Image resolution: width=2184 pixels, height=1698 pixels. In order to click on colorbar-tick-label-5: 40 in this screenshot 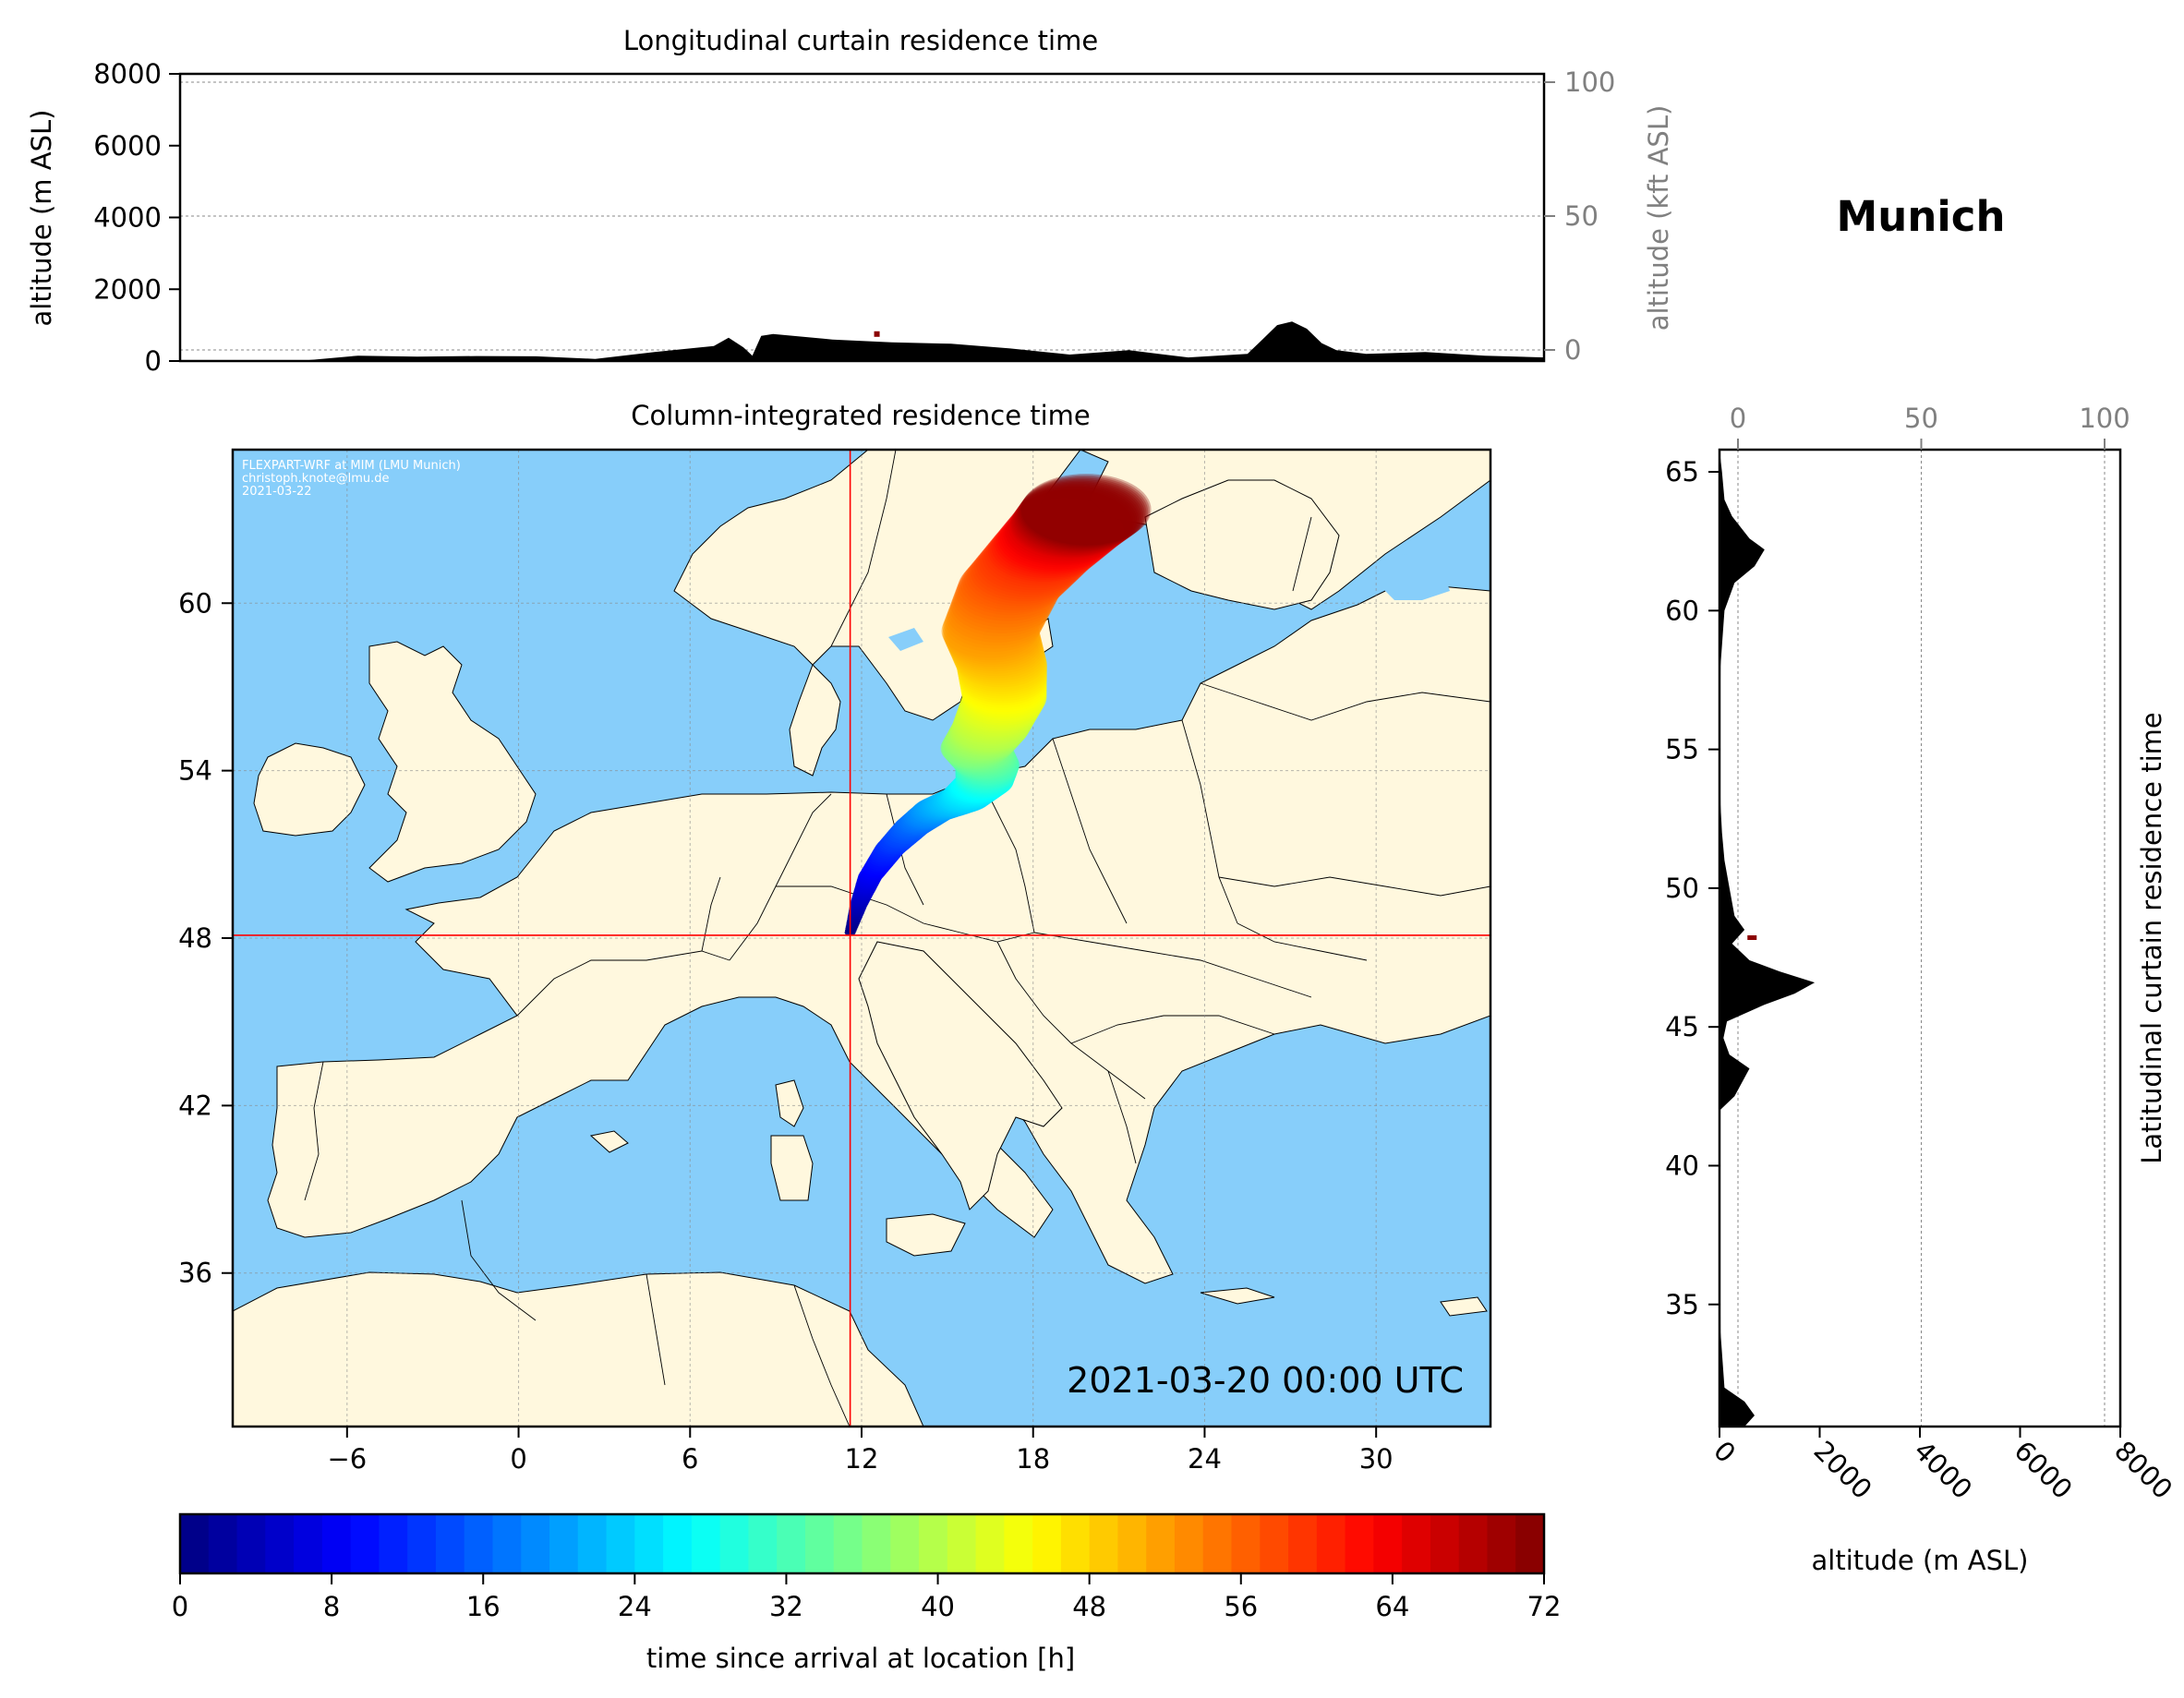, I will do `click(938, 1606)`.